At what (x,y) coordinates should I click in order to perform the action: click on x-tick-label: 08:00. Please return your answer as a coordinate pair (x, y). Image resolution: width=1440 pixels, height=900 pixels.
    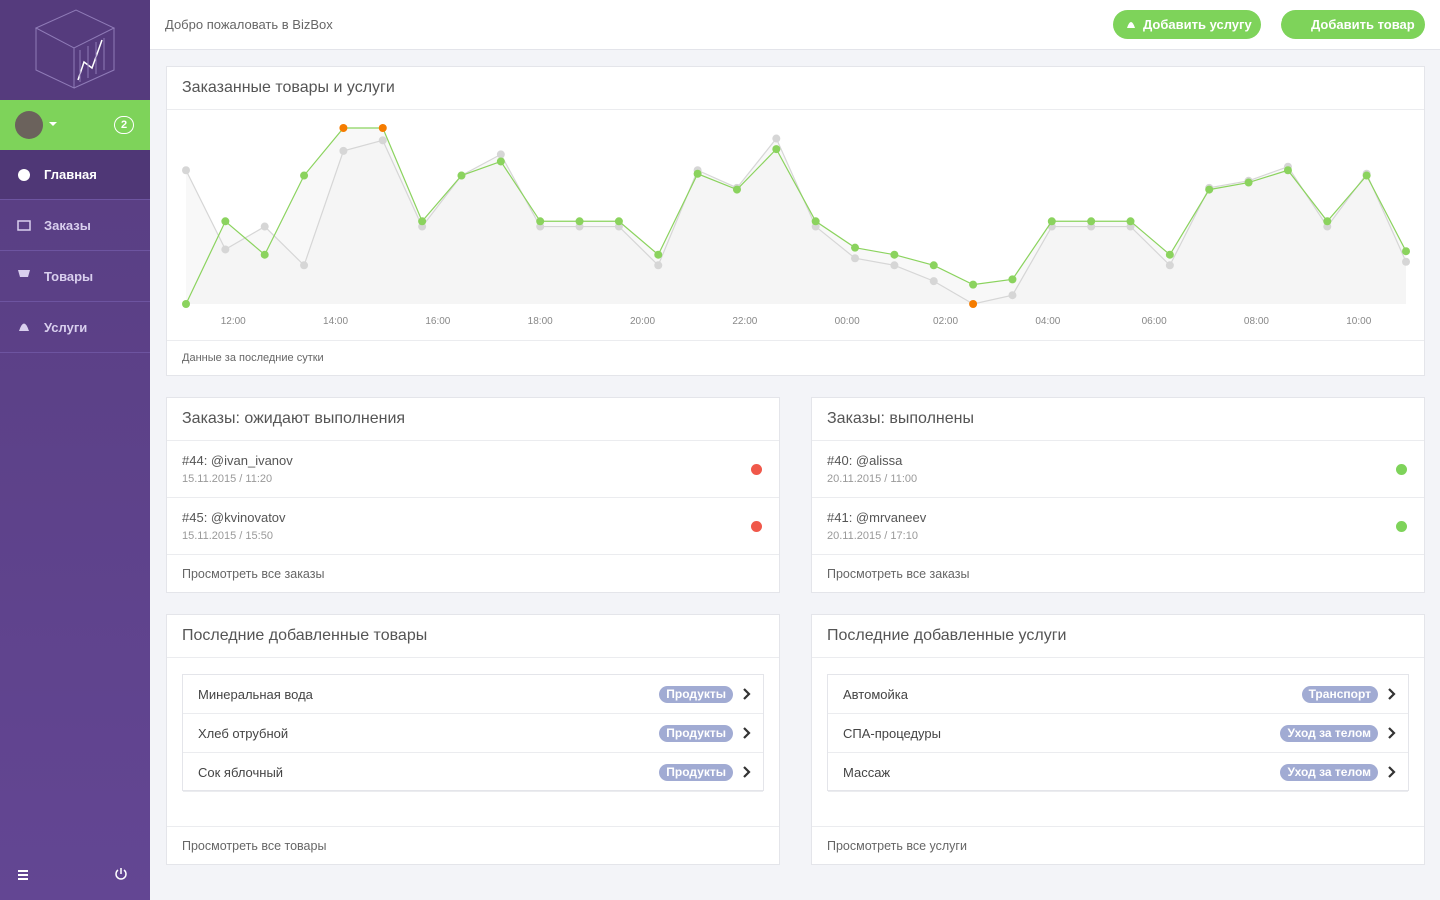
    Looking at the image, I should click on (1256, 321).